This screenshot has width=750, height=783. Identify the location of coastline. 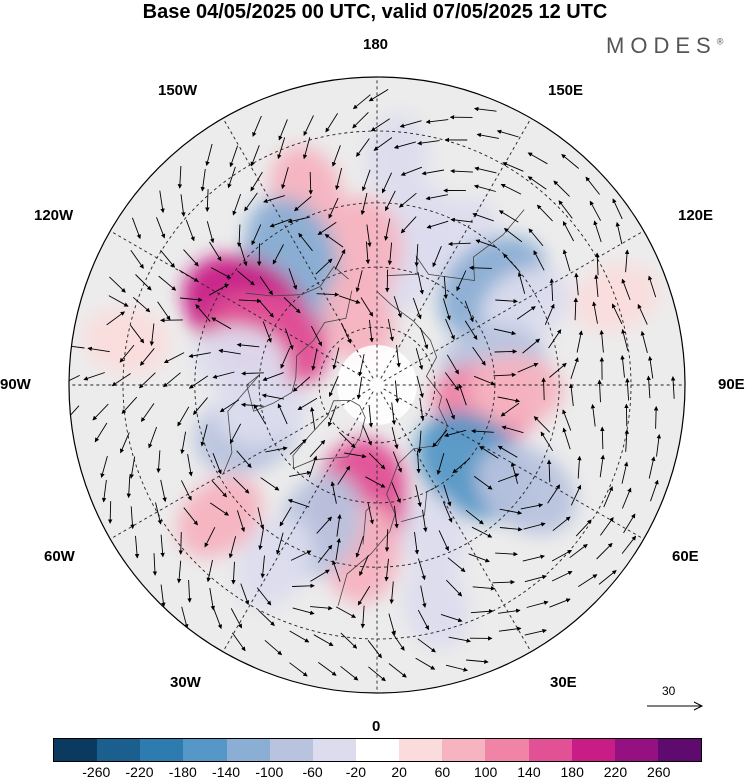
(297, 281).